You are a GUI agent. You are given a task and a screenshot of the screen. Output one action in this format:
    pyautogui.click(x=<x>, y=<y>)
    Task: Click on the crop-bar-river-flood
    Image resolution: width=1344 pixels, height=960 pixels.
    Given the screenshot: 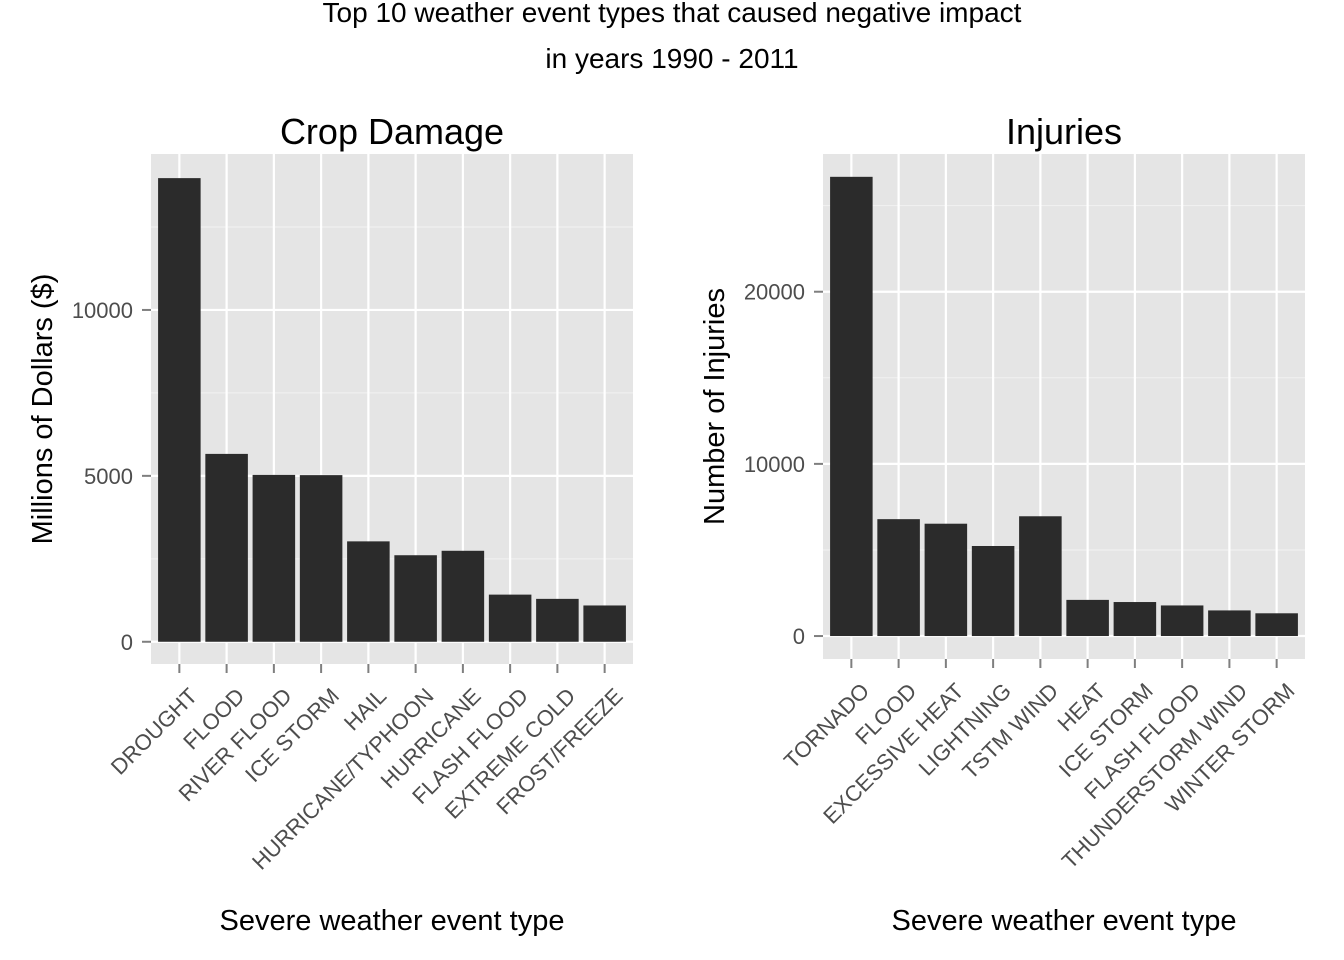 What is the action you would take?
    pyautogui.click(x=274, y=558)
    